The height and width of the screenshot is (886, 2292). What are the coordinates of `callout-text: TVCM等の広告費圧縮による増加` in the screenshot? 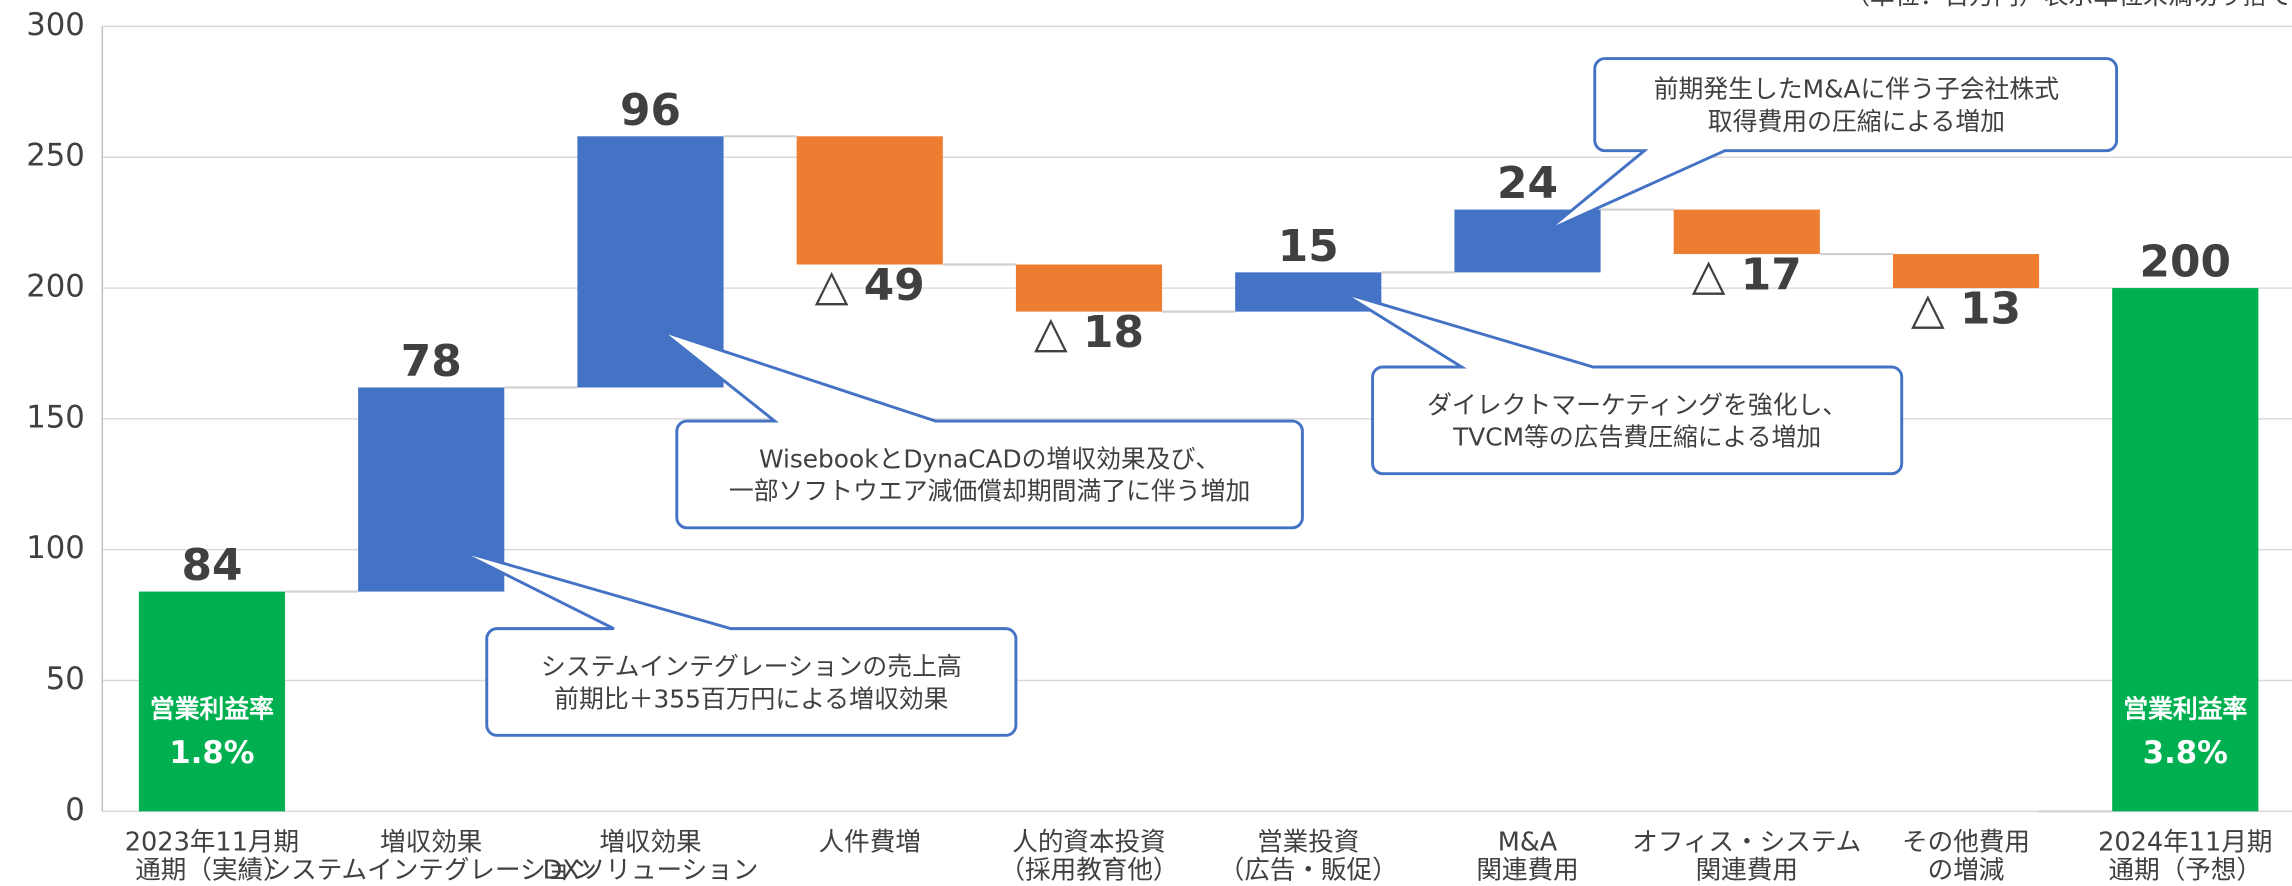 It's located at (1636, 437).